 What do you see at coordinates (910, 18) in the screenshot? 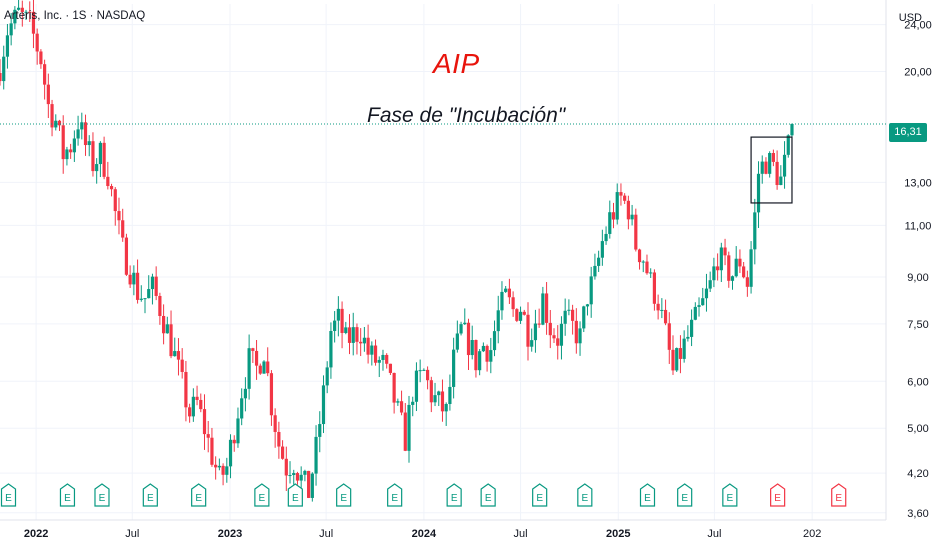
I see `currency-label: USD` at bounding box center [910, 18].